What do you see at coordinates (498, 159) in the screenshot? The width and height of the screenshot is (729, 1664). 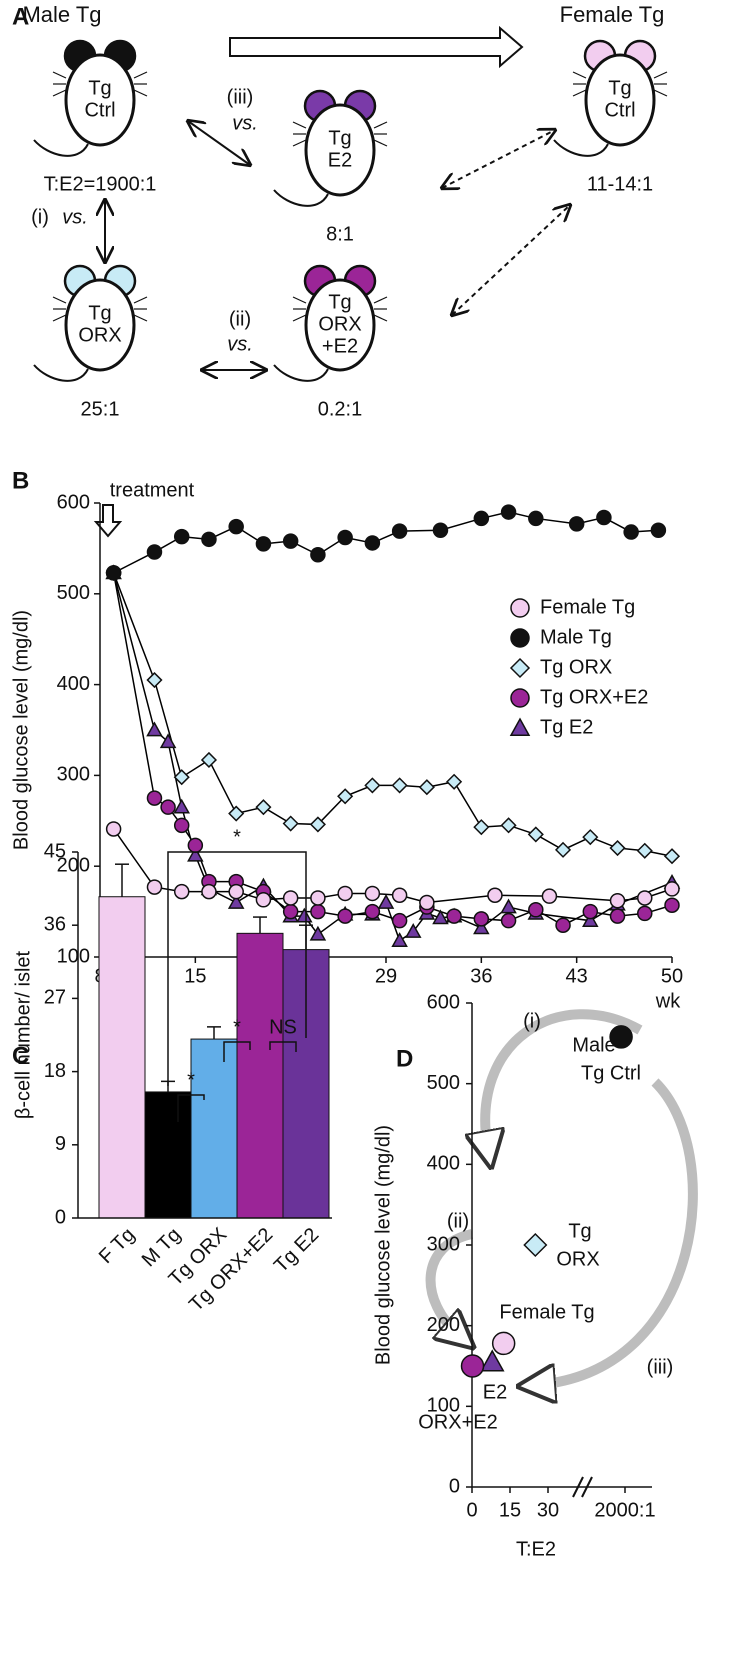 I see `dashed-arrow` at bounding box center [498, 159].